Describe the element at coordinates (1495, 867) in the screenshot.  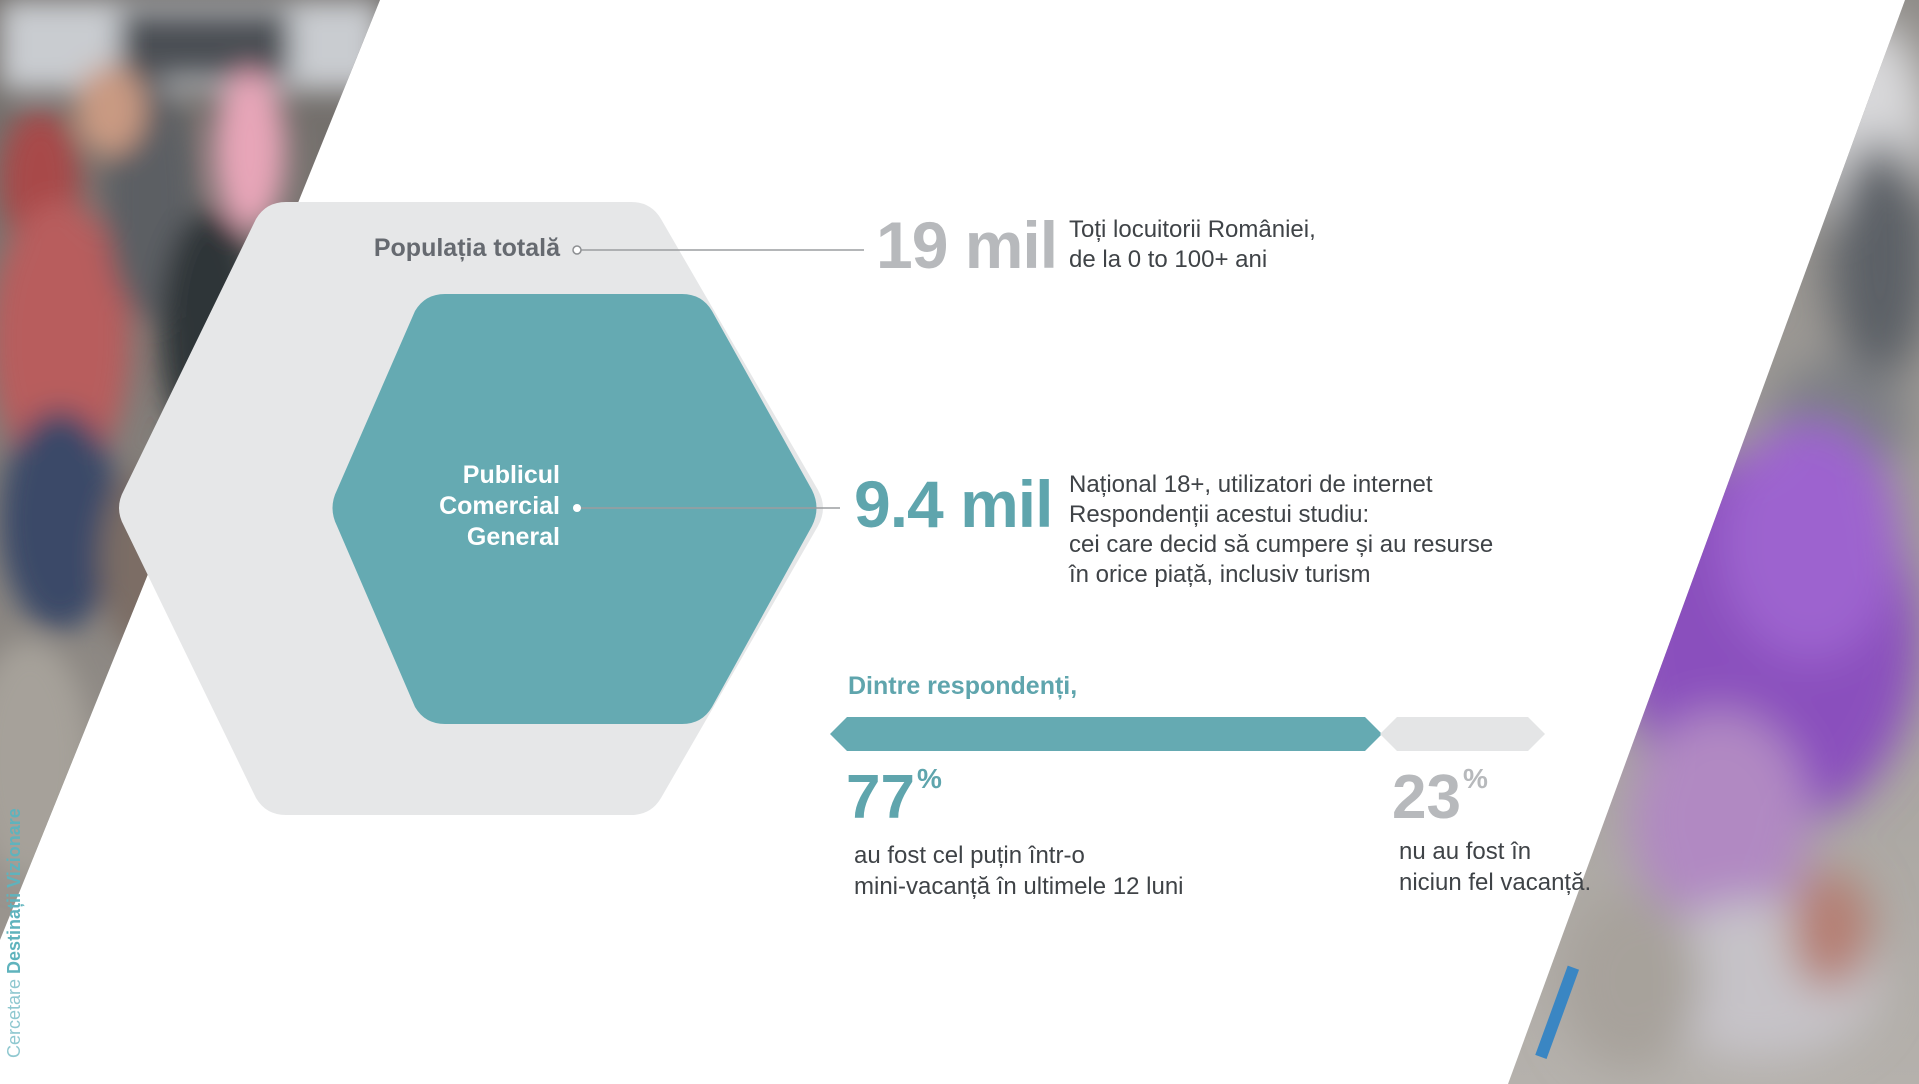
I see `share-no-vacation-description: nu au fost în niciun fel vacanță.` at that location.